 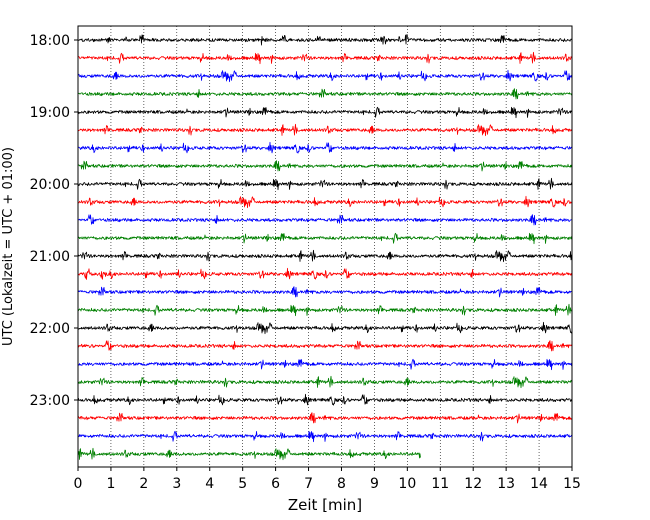 I want to click on y-axis-label: UTC (Lokalzeit = UTC + 01:00), so click(x=8, y=246).